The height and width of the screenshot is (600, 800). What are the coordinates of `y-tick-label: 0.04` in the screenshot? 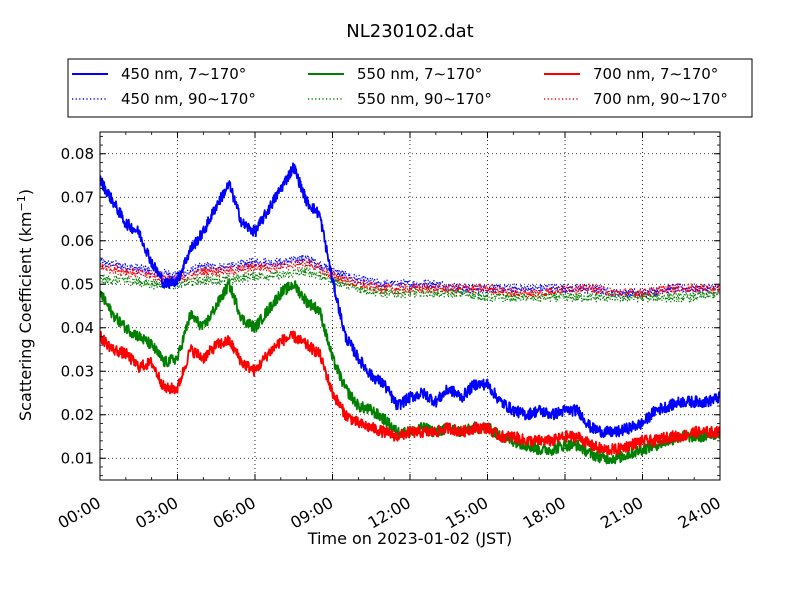 It's located at (77, 328).